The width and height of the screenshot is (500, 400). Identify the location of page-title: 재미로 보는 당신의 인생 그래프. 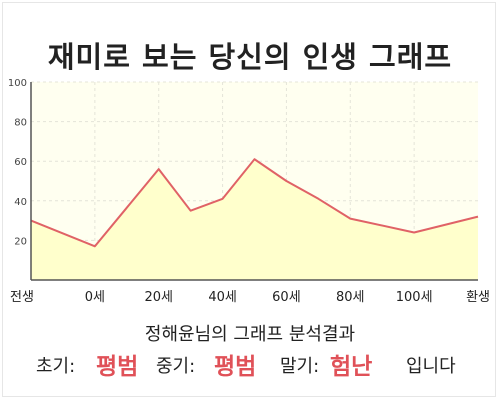
(250, 57).